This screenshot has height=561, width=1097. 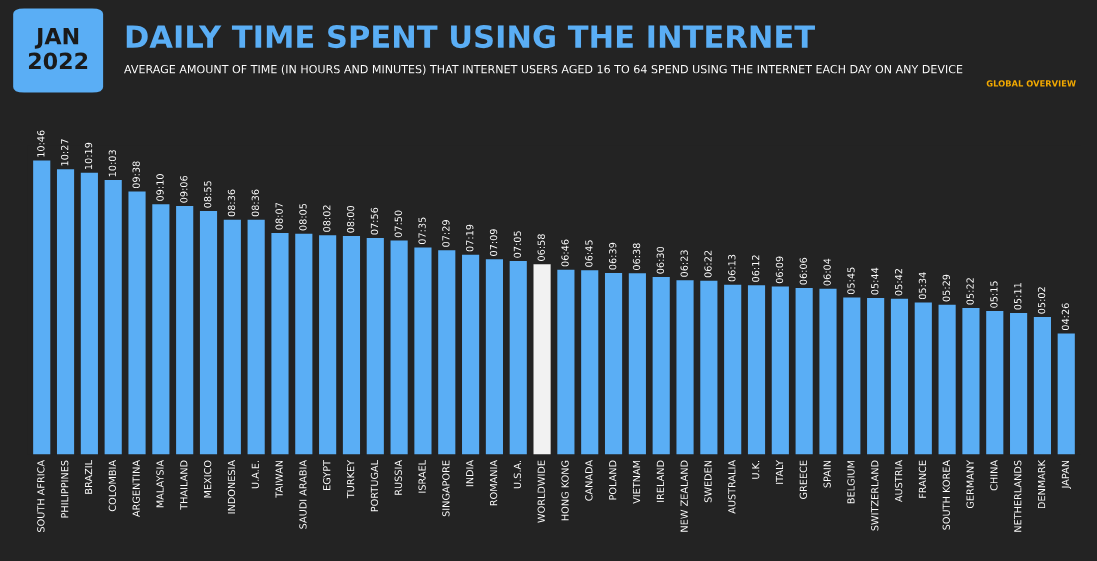 What do you see at coordinates (517, 244) in the screenshot?
I see `data-label: 07:05` at bounding box center [517, 244].